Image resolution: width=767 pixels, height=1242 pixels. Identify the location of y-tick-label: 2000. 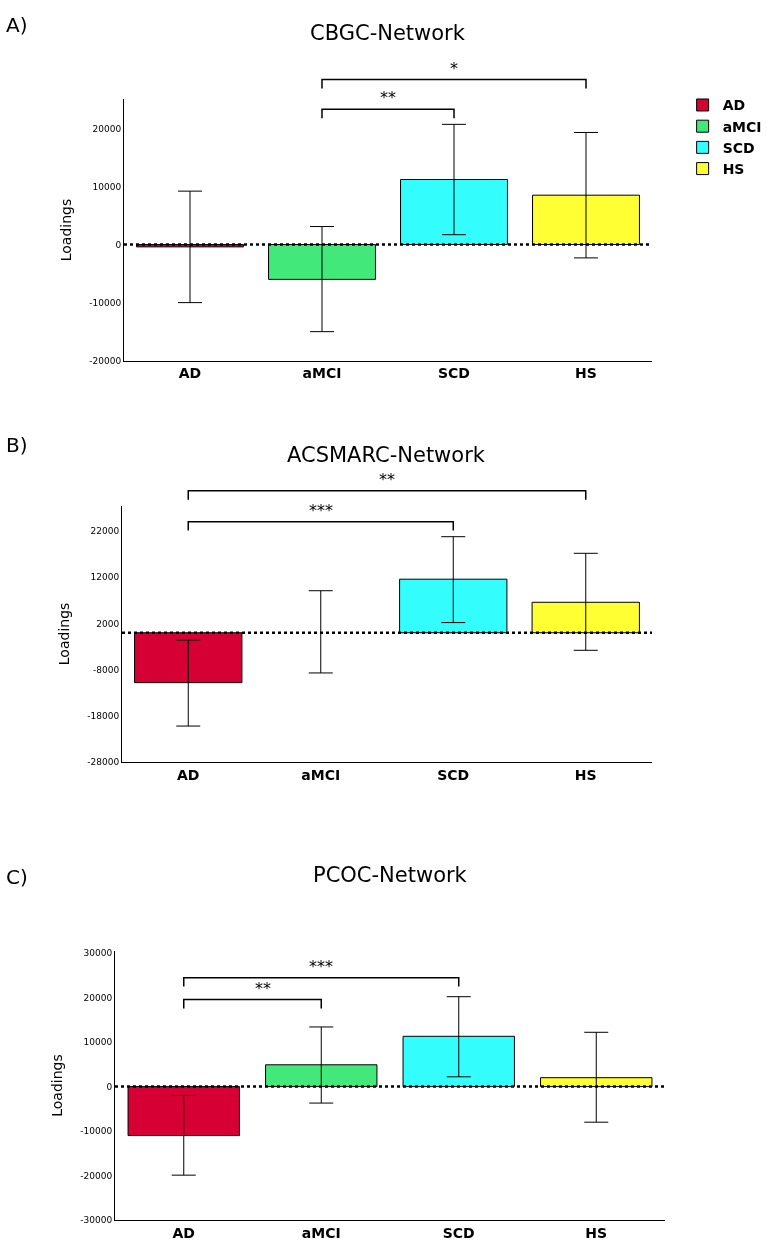
(108, 623).